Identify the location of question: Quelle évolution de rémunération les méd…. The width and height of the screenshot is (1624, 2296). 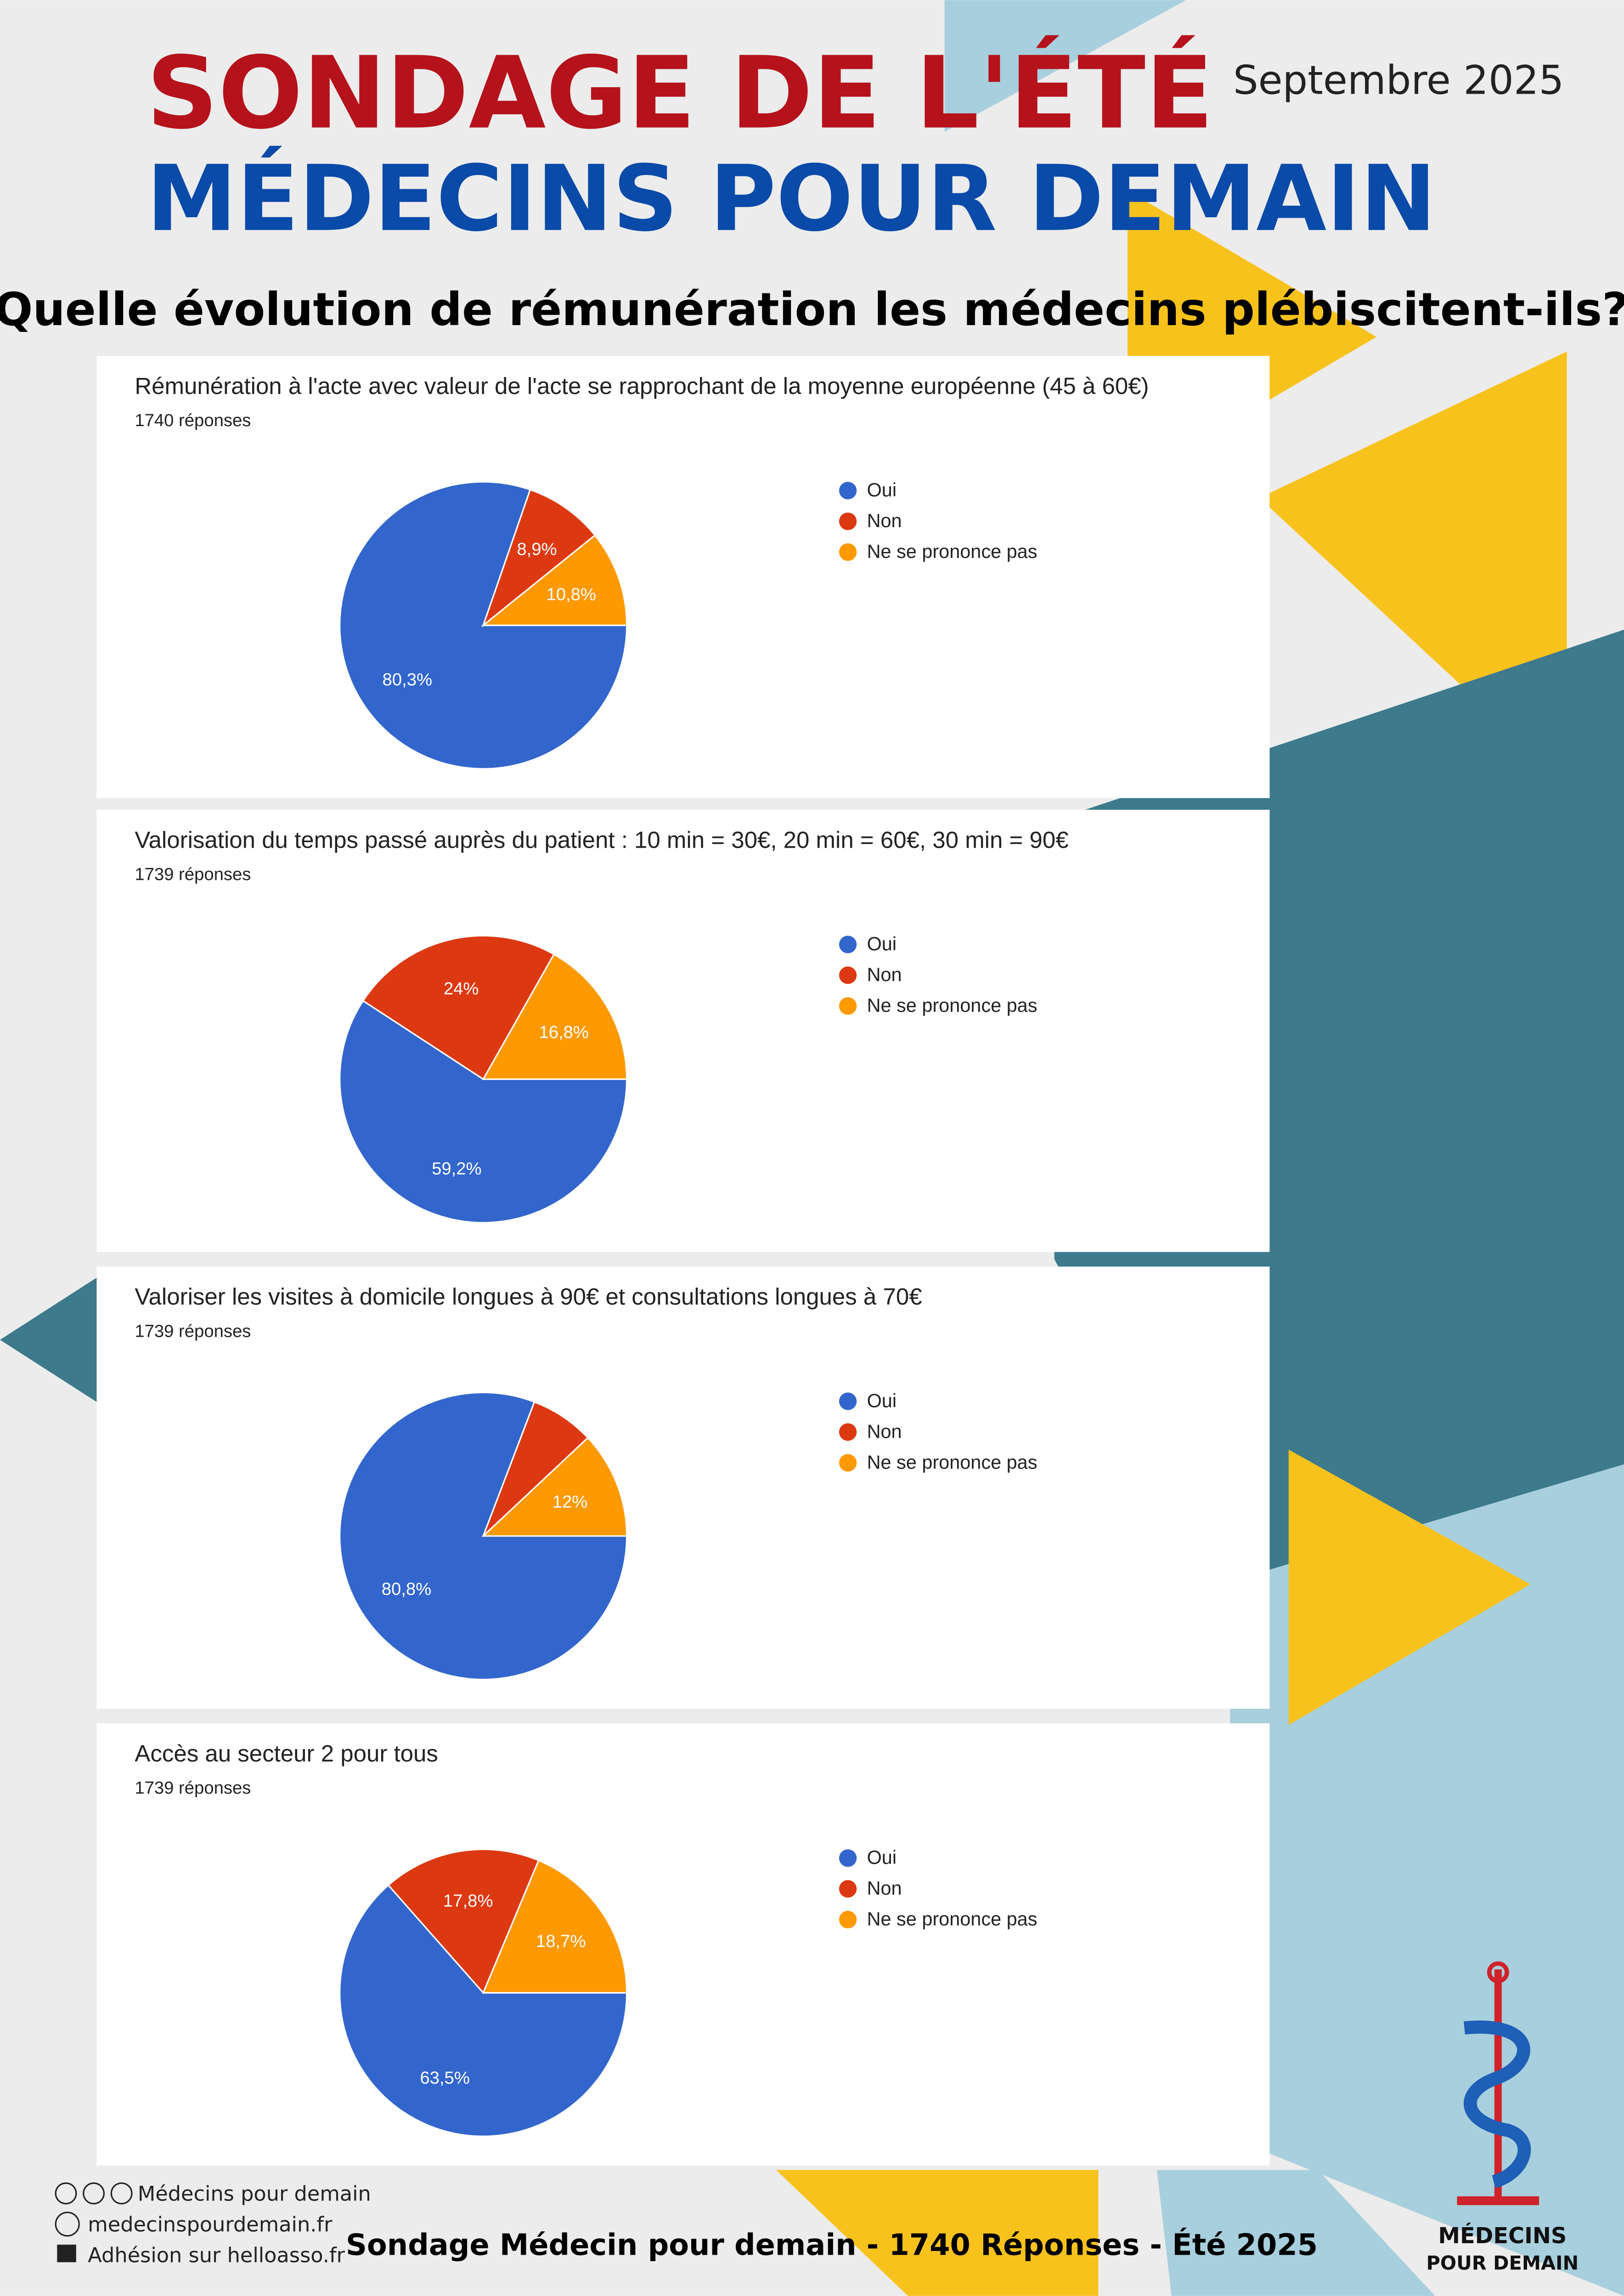
(812, 309).